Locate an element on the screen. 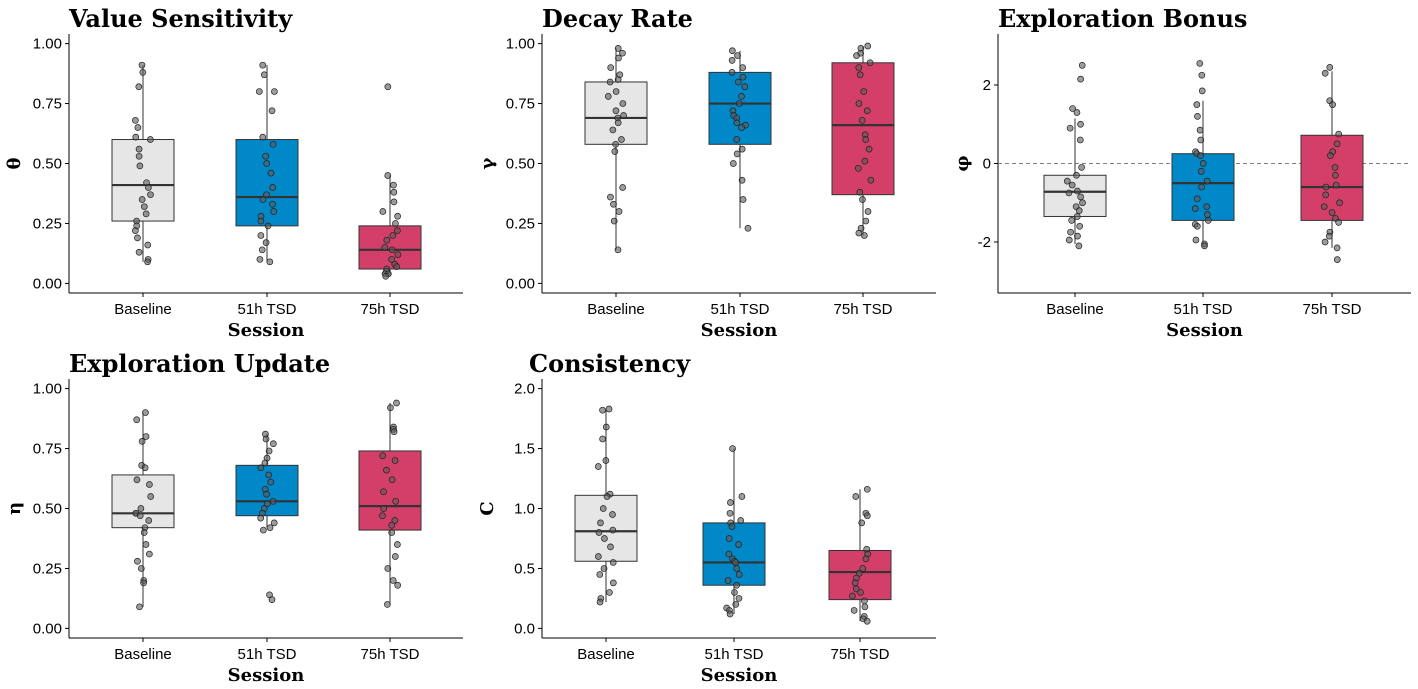  x-tick-label: 51h TSD is located at coordinates (1203, 309).